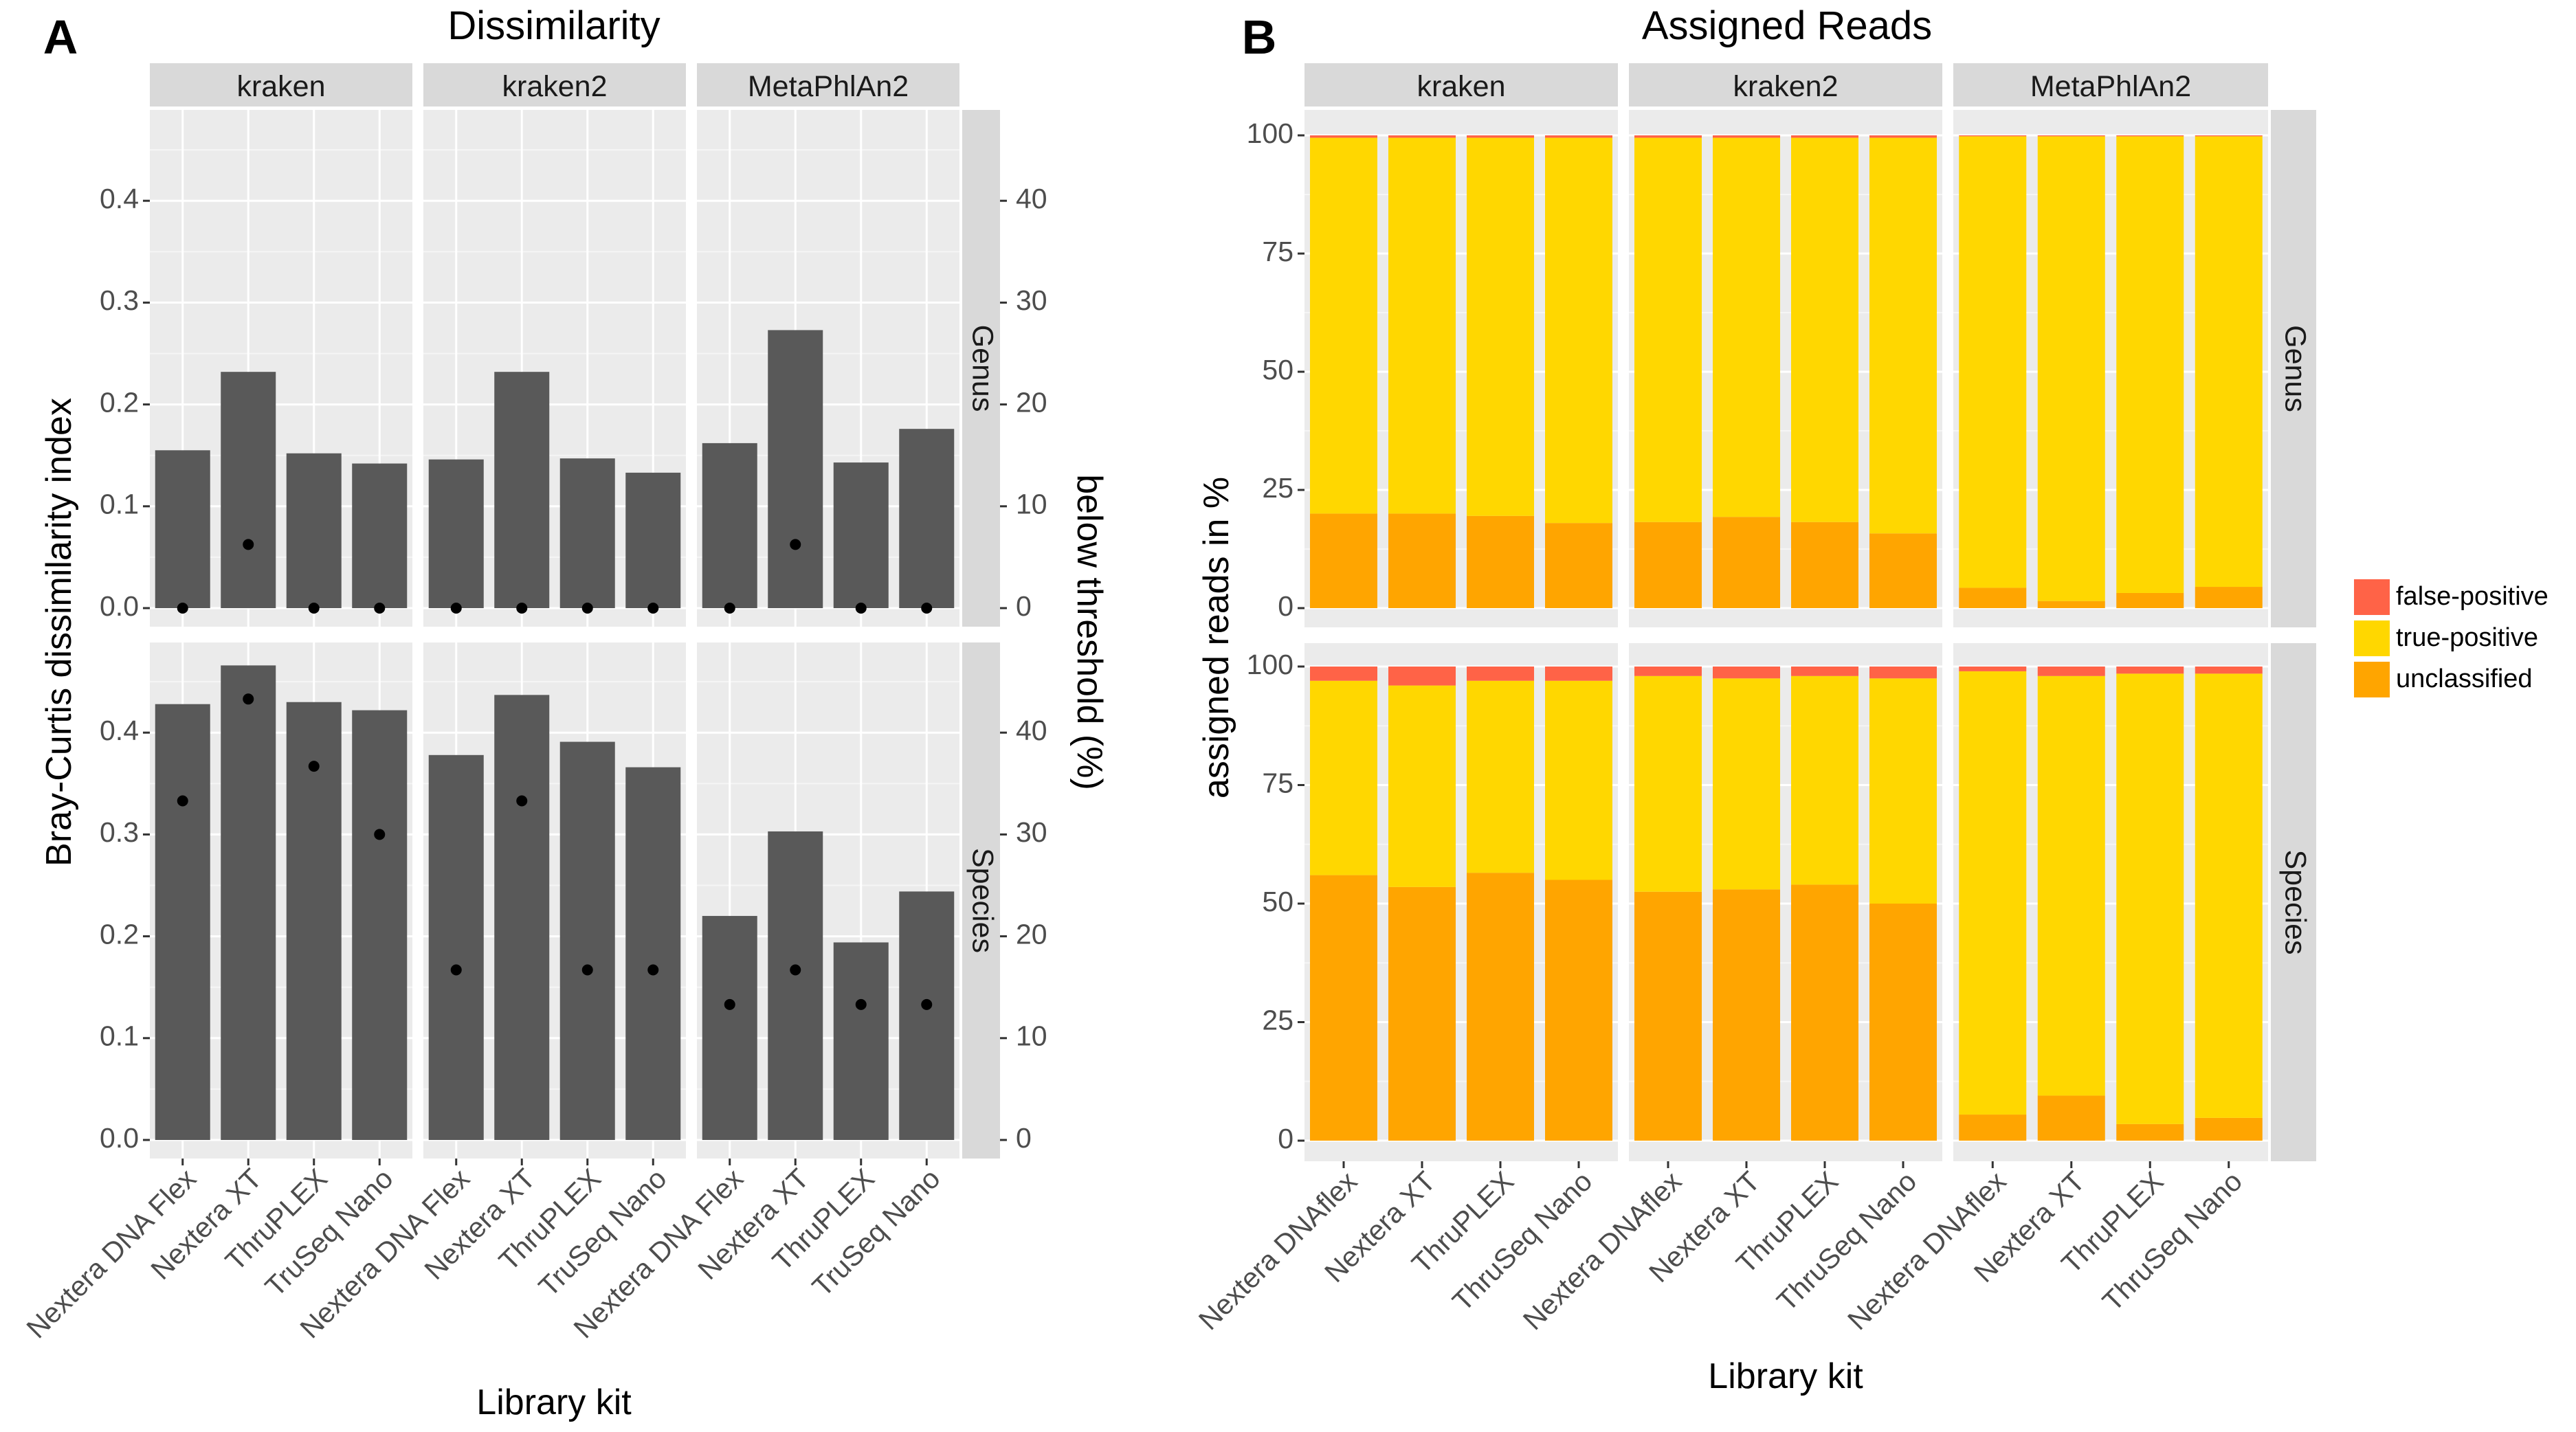  Describe the element at coordinates (314, 608) in the screenshot. I see `panel-a-point-genus-kraken-thruplex` at that location.